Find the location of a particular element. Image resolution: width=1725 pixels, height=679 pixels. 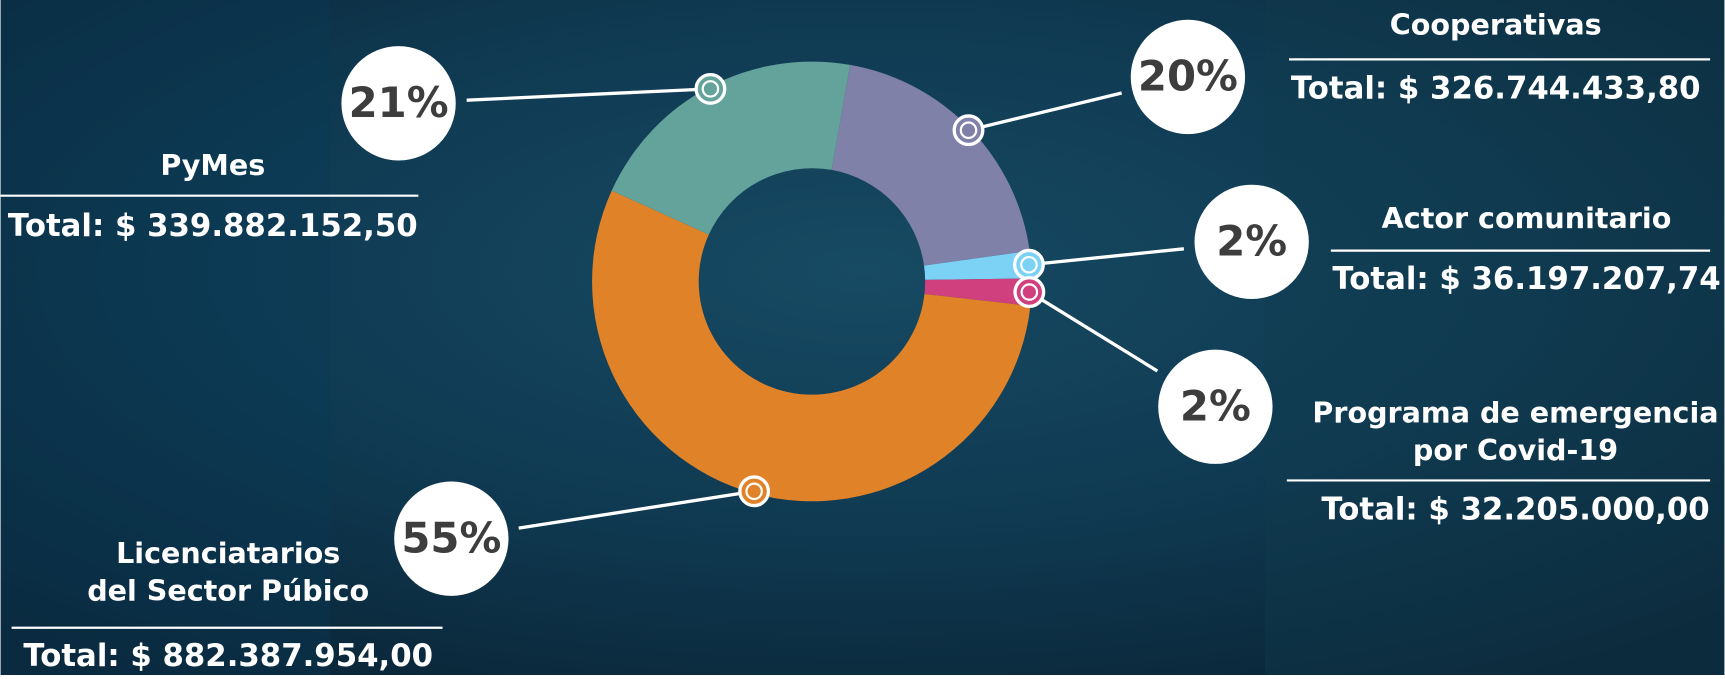

total-label: Total: $ 326.744.433,80 is located at coordinates (1496, 89).